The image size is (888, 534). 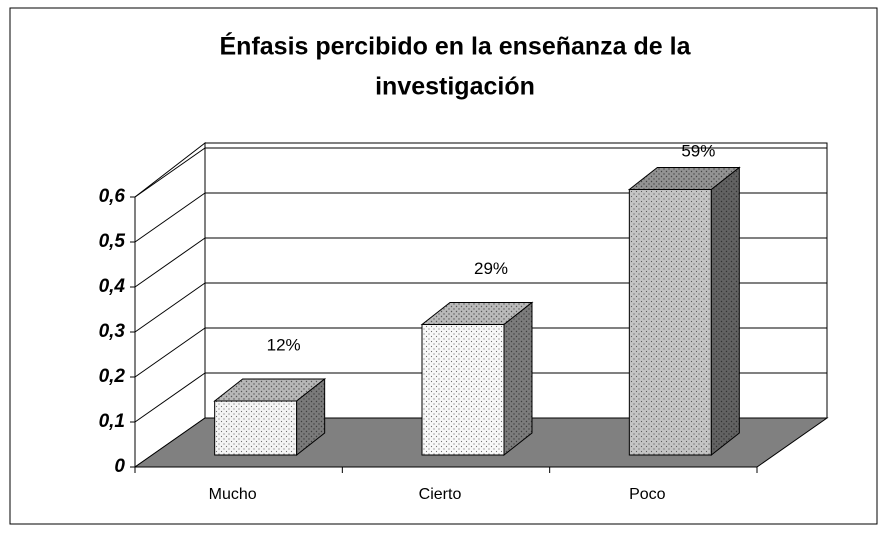 What do you see at coordinates (112, 196) in the screenshot?
I see `y-tick-label: 0,6` at bounding box center [112, 196].